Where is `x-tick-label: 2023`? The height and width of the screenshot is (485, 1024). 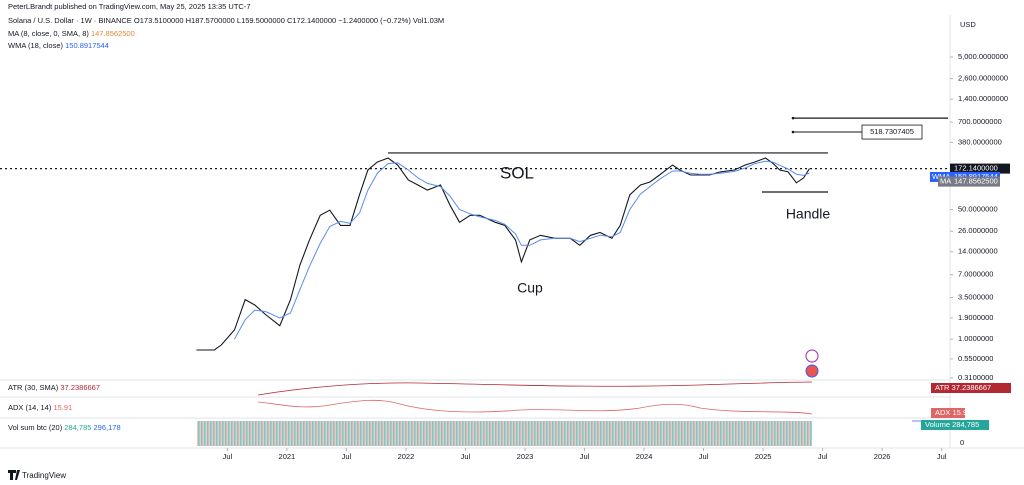
x-tick-label: 2023 is located at coordinates (525, 456).